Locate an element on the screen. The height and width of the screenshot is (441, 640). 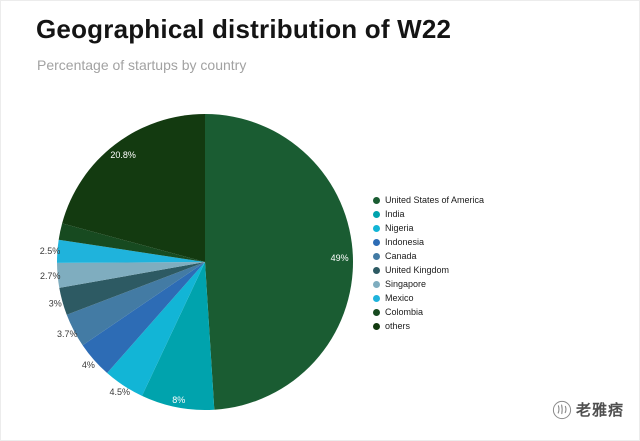
legend-swatch-mexico is located at coordinates (376, 298).